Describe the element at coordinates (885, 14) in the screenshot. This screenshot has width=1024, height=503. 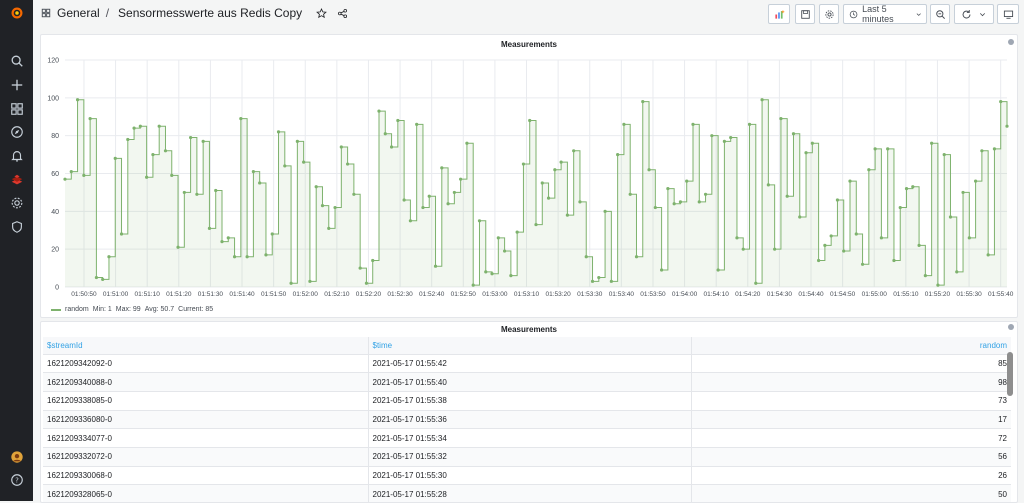
I see `time-range-picker: Last 5 minutes` at that location.